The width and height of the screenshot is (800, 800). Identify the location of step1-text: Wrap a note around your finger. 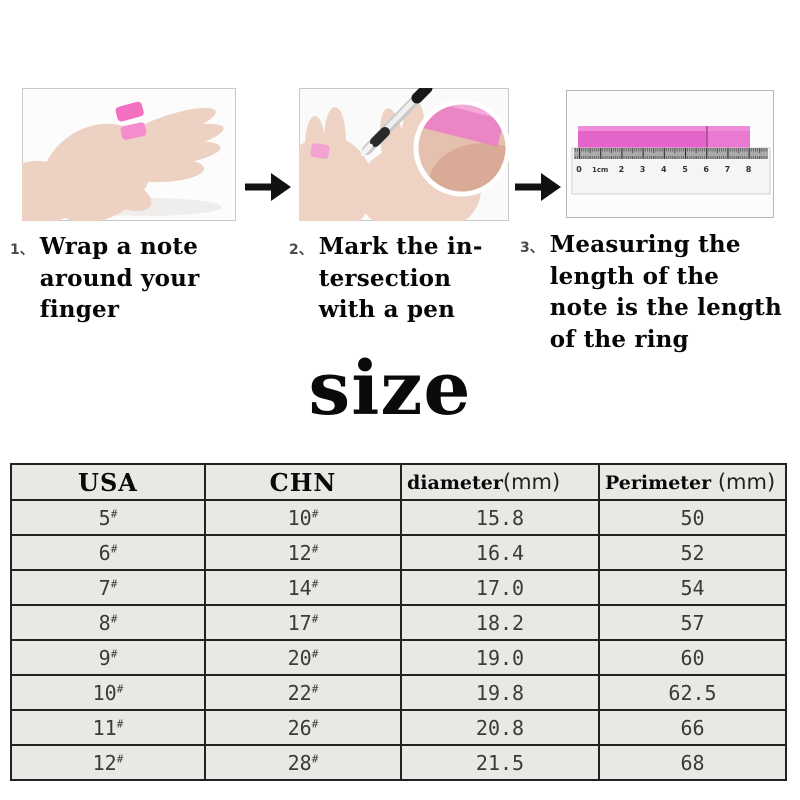
(119, 278).